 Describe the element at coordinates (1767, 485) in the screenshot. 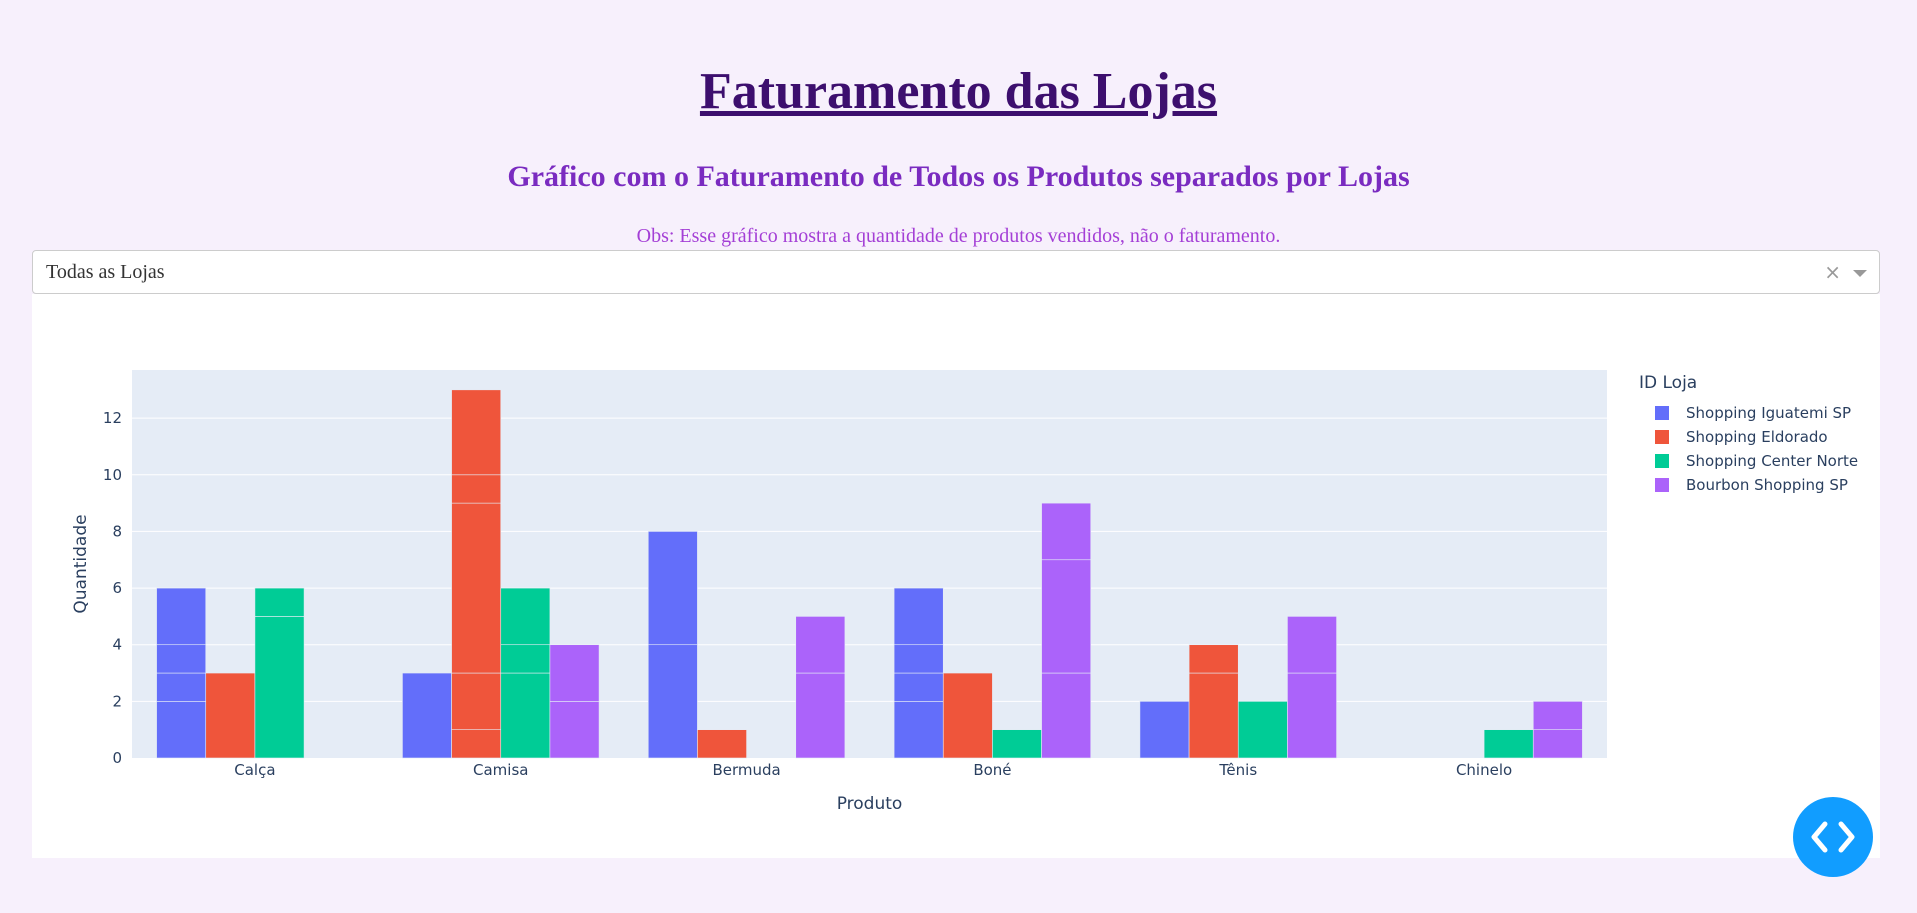

I see `legend-entry: Bourbon Shopping SP` at that location.